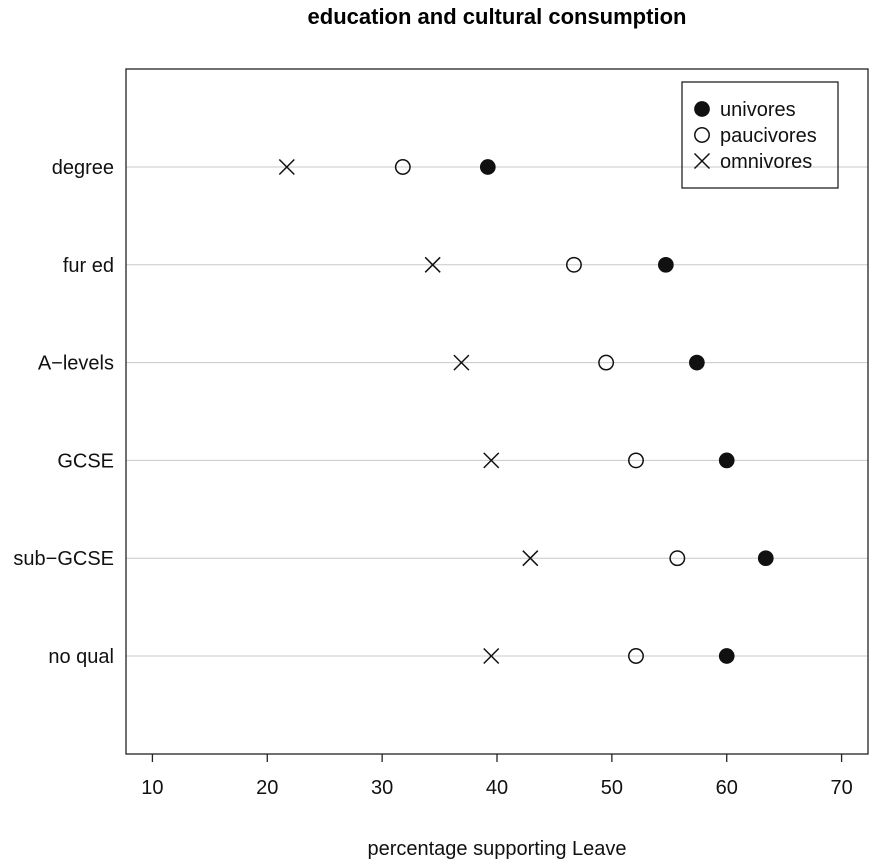  What do you see at coordinates (766, 162) in the screenshot?
I see `legend-label: omnivores` at bounding box center [766, 162].